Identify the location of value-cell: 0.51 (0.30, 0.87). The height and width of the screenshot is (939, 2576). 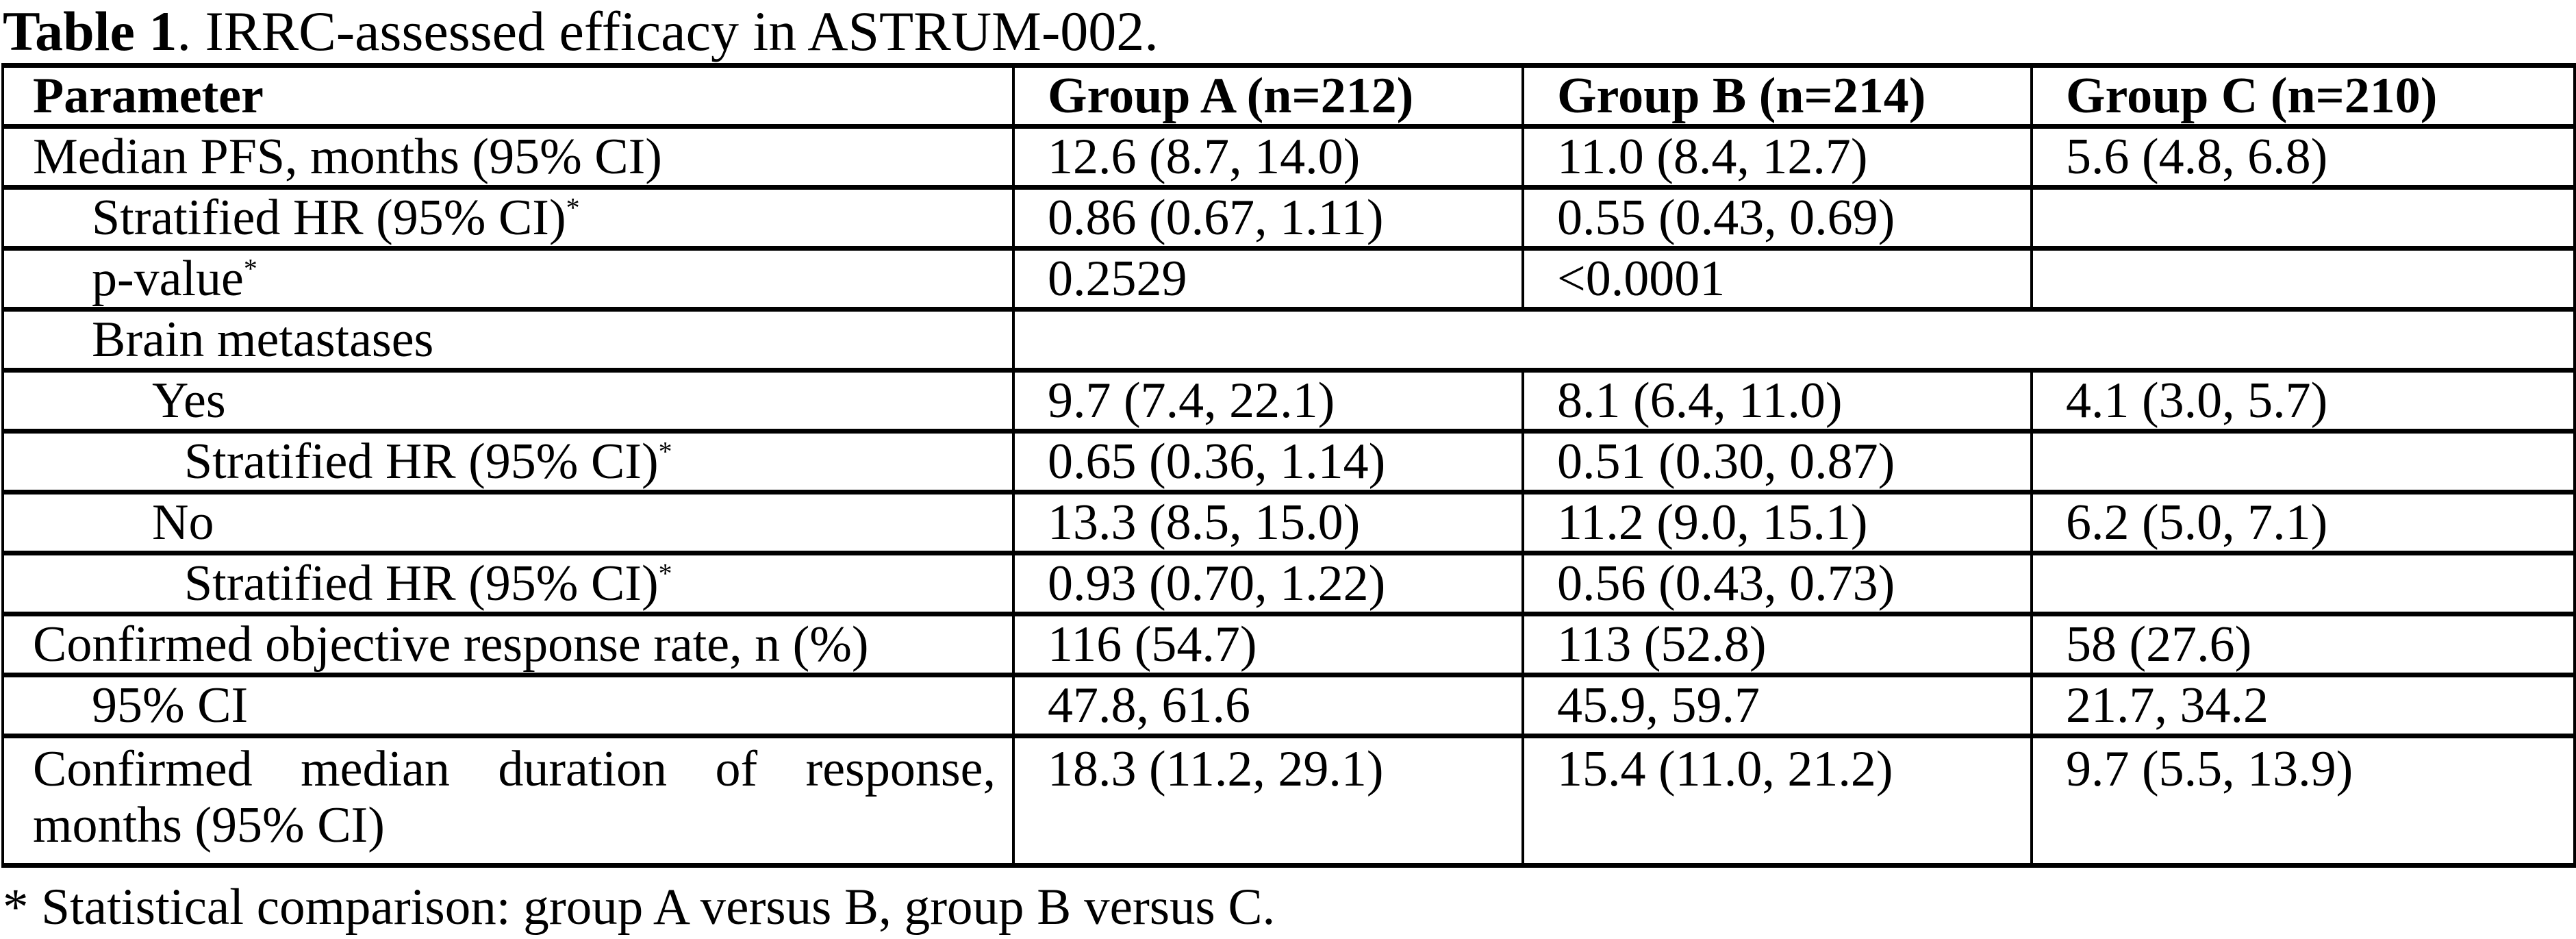
(1777, 461).